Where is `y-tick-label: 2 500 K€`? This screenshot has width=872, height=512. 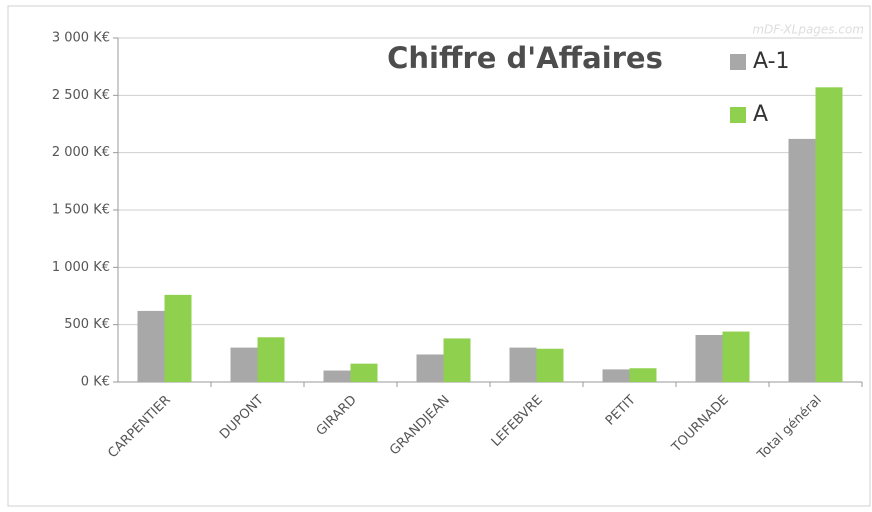
y-tick-label: 2 500 K€ is located at coordinates (81, 95).